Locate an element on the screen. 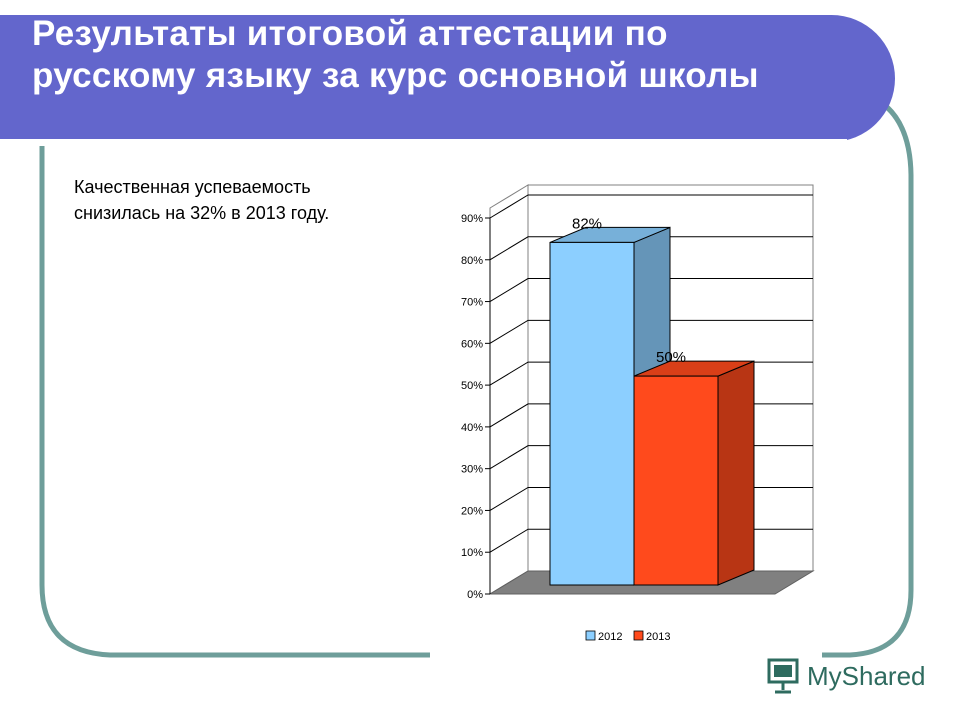 This screenshot has height=720, width=960. watermark-text: MyShared is located at coordinates (866, 676).